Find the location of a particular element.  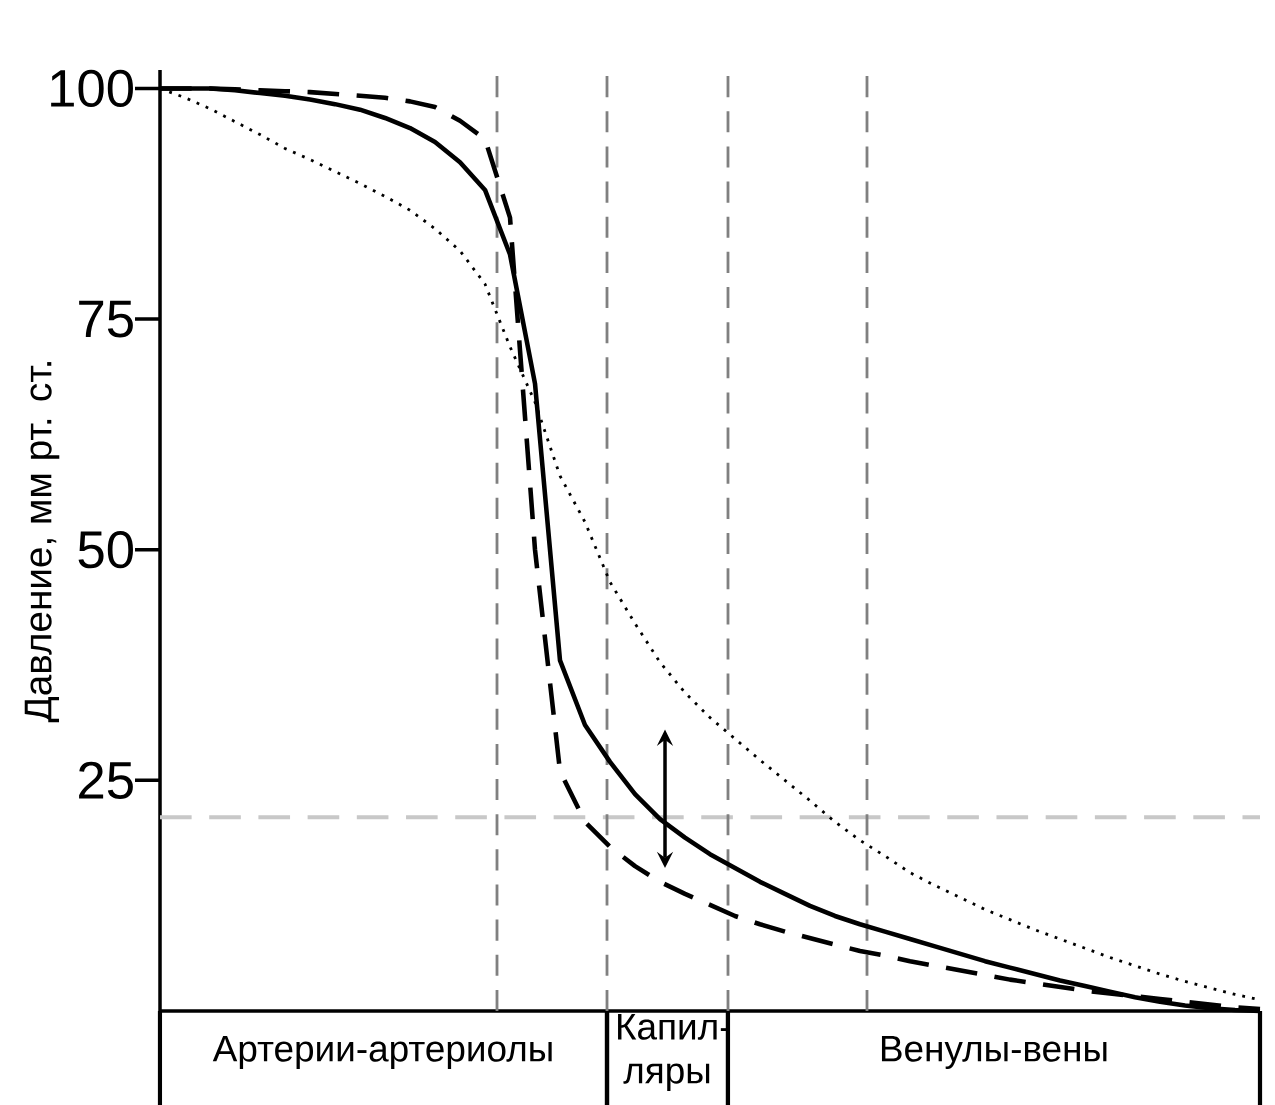

y-tick-label: 50 is located at coordinates (105, 550).